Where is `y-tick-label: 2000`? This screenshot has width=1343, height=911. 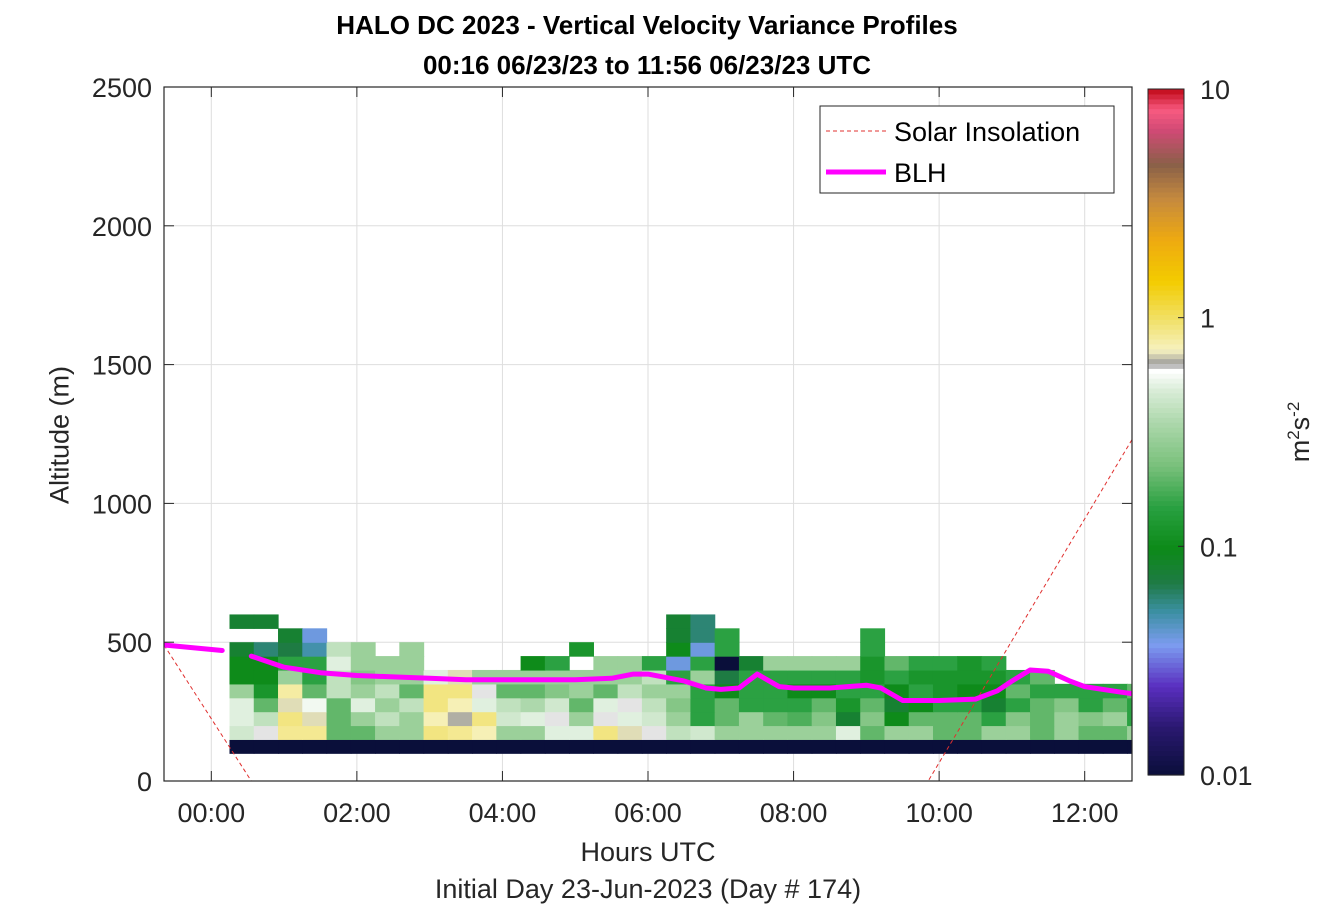 y-tick-label: 2000 is located at coordinates (122, 227).